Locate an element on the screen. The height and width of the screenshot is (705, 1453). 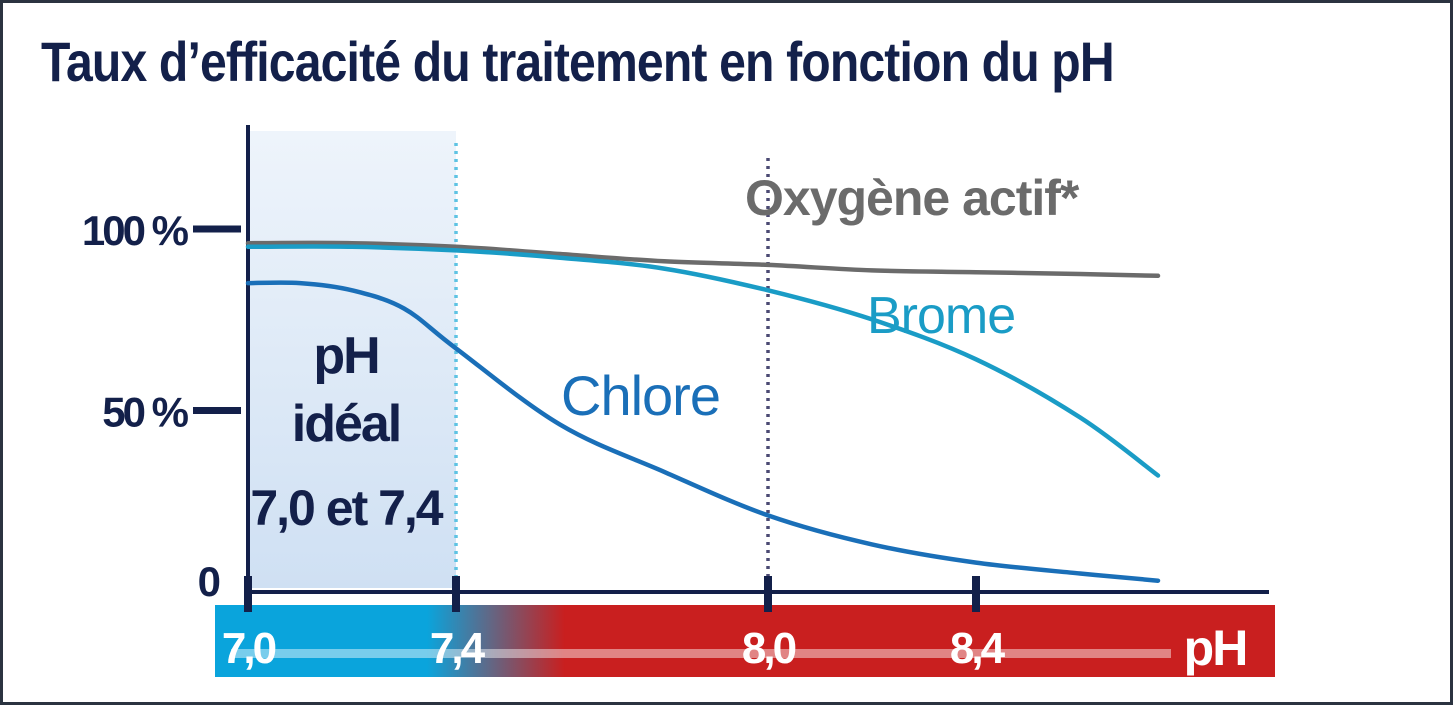
x-tick-label-8: 8,0 is located at coordinates (769, 648).